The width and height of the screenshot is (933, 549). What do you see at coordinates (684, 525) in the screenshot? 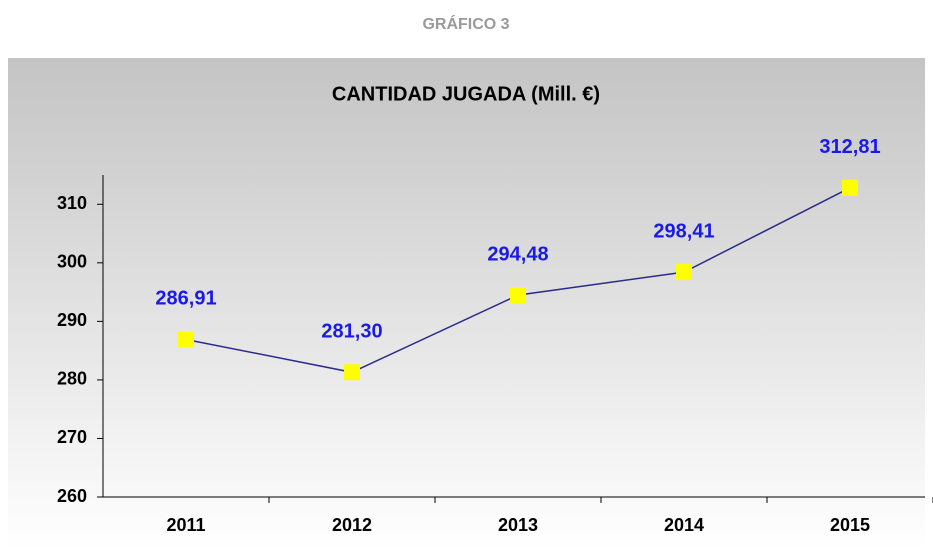
I see `x-tick-label: 2014` at bounding box center [684, 525].